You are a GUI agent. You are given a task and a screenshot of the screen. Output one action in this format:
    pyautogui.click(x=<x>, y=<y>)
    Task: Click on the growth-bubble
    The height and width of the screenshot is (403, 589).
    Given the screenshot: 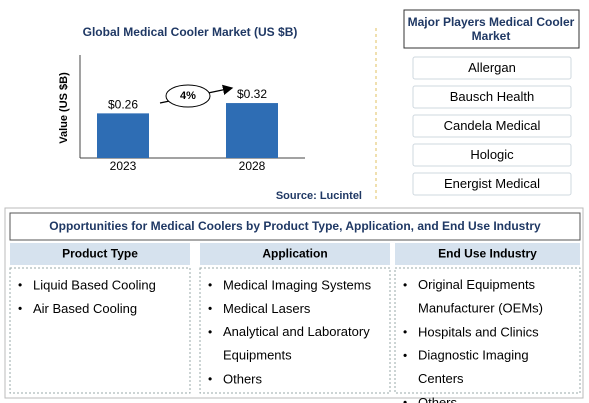 What is the action you would take?
    pyautogui.click(x=188, y=96)
    